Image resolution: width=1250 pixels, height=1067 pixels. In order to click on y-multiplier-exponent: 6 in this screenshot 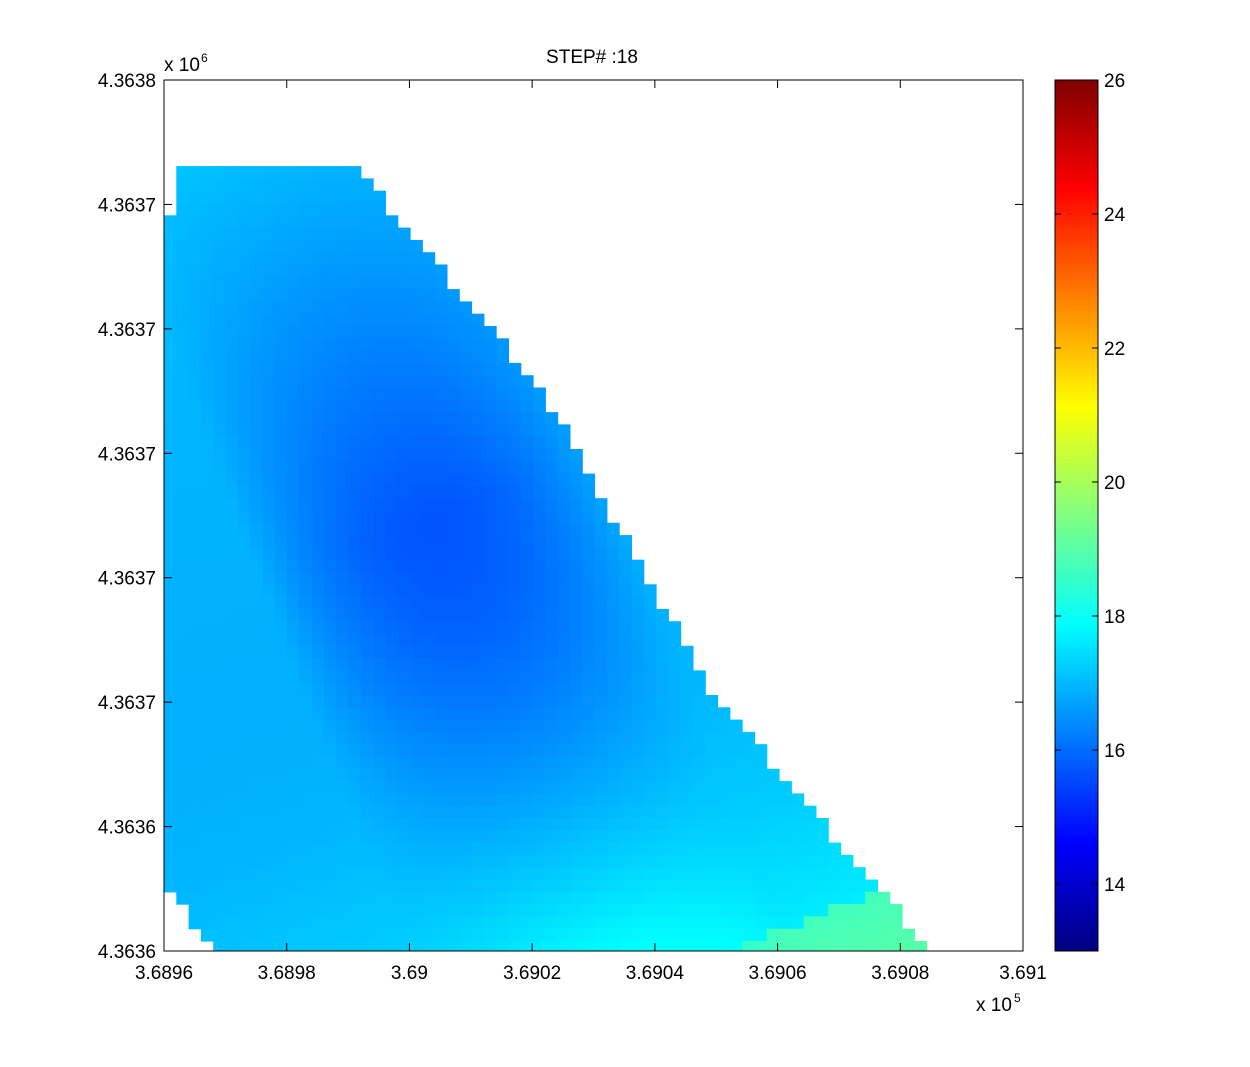, I will do `click(204, 58)`.